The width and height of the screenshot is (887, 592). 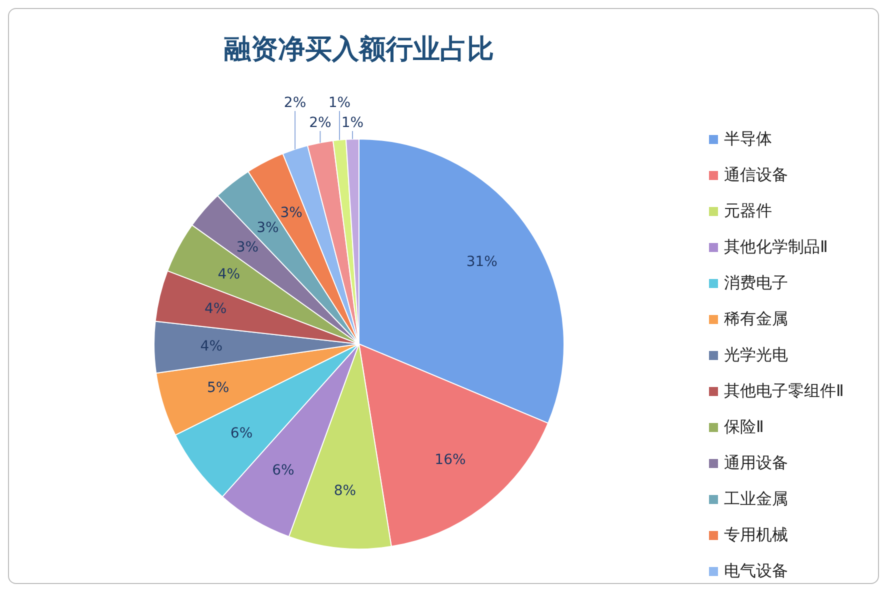 What do you see at coordinates (776, 247) in the screenshot?
I see `legend-label: 其他化学制品Ⅱ` at bounding box center [776, 247].